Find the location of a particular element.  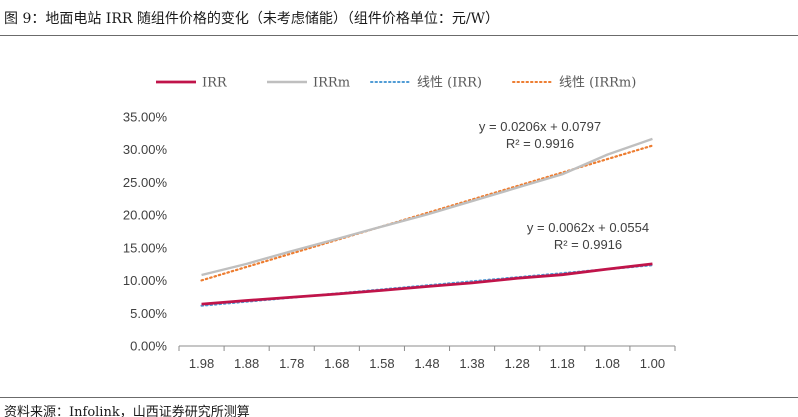

y-tick-label: 25.00% is located at coordinates (145, 182).